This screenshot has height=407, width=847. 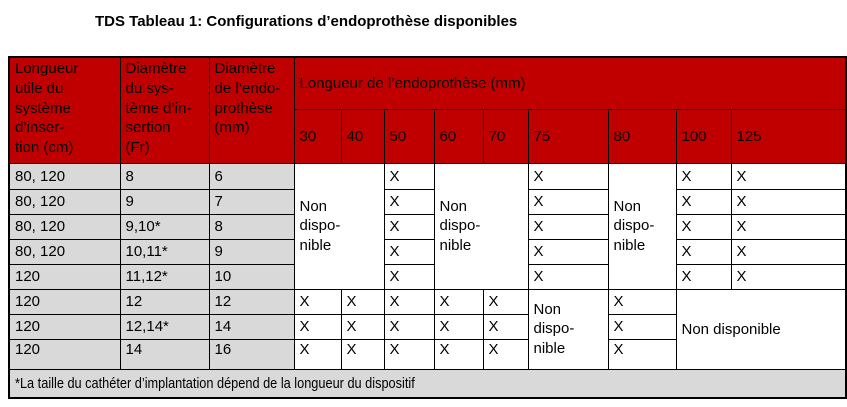 I want to click on cell-prosthesis-diameter: 16, so click(x=251, y=354).